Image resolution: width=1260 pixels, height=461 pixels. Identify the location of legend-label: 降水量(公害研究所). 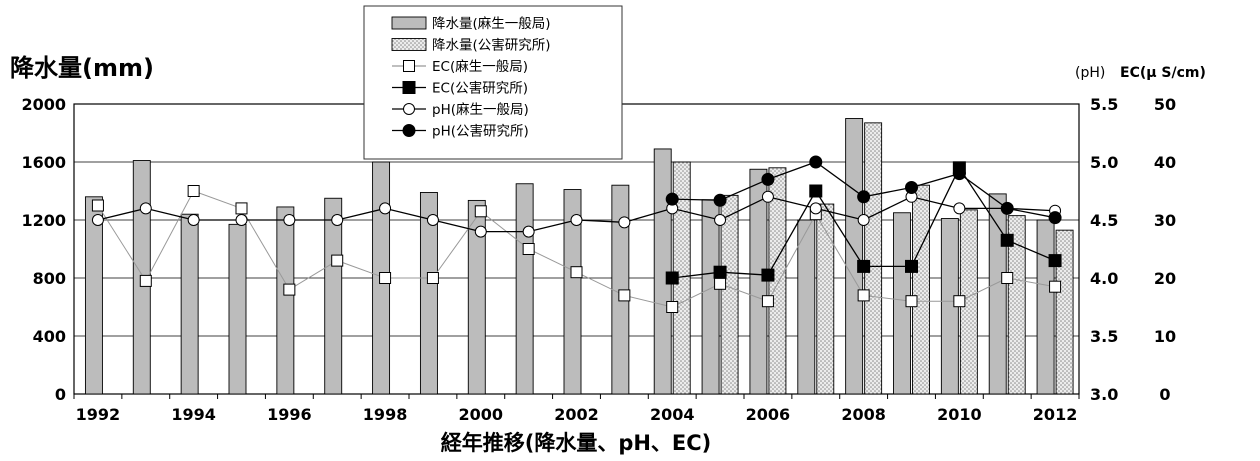
(491, 46).